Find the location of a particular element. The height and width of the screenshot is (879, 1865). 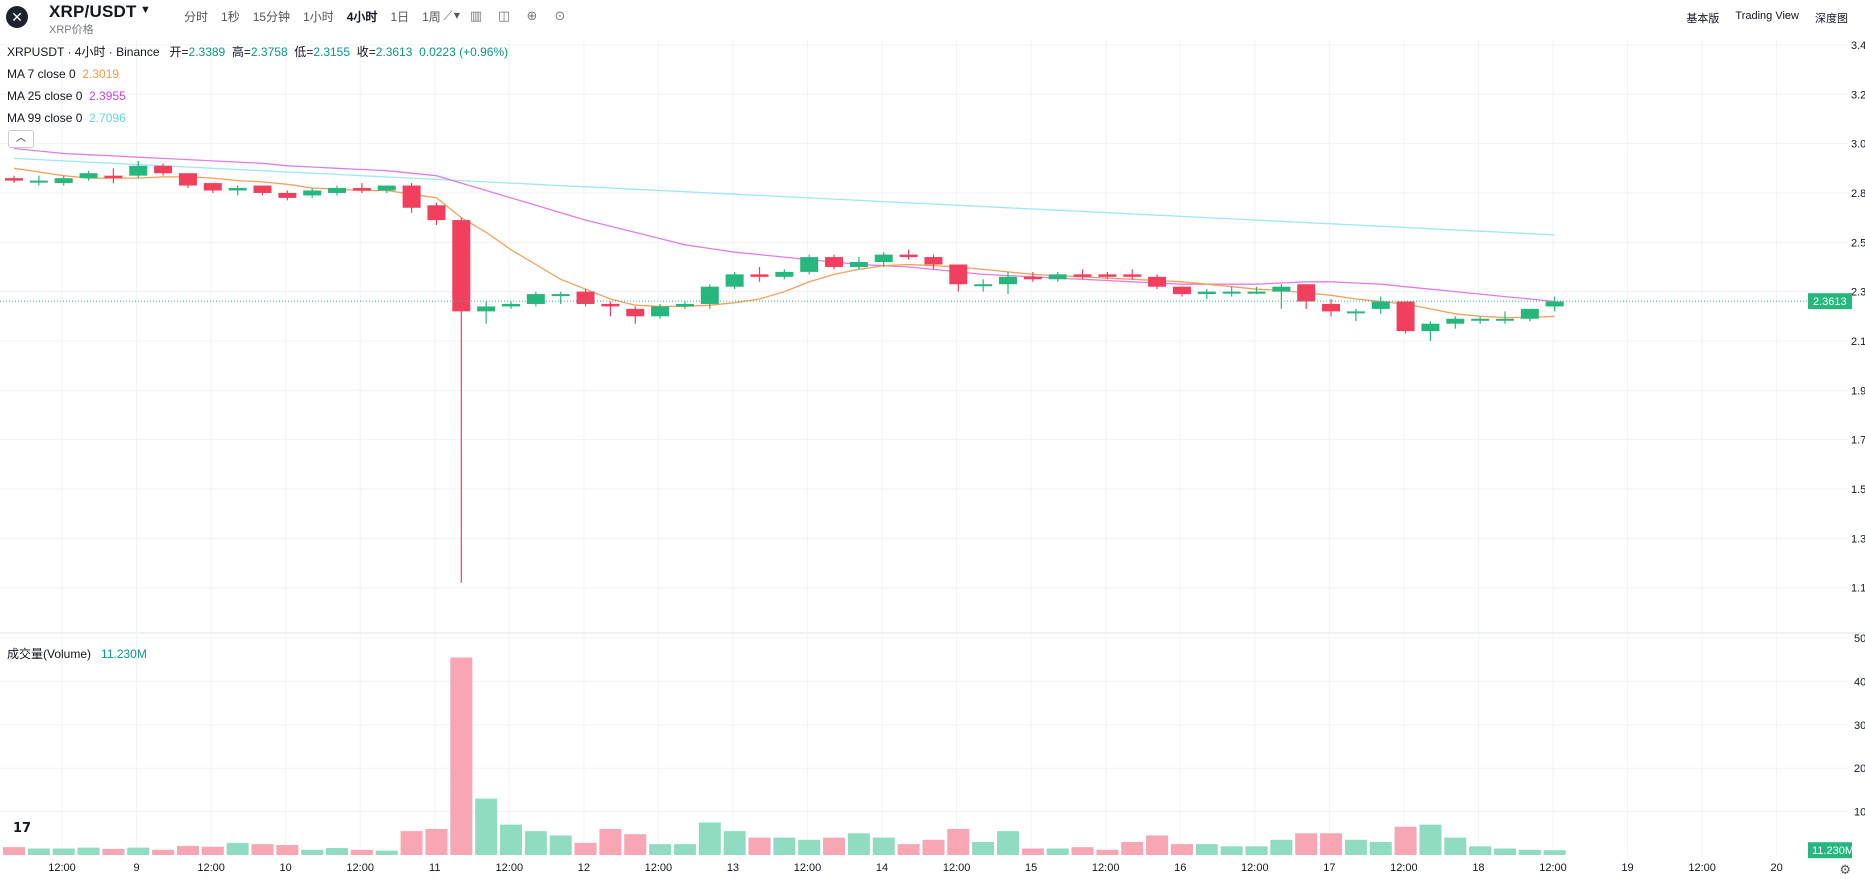

interval-tab: 1秒 is located at coordinates (230, 17).